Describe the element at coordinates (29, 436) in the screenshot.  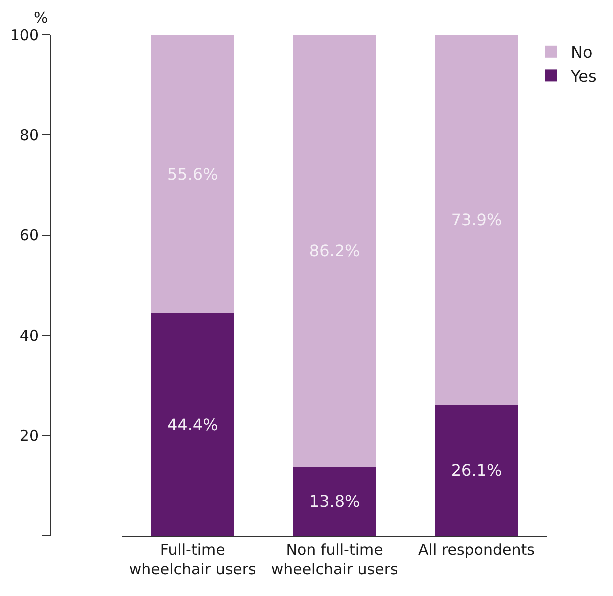
I see `y-tick-label: 20` at that location.